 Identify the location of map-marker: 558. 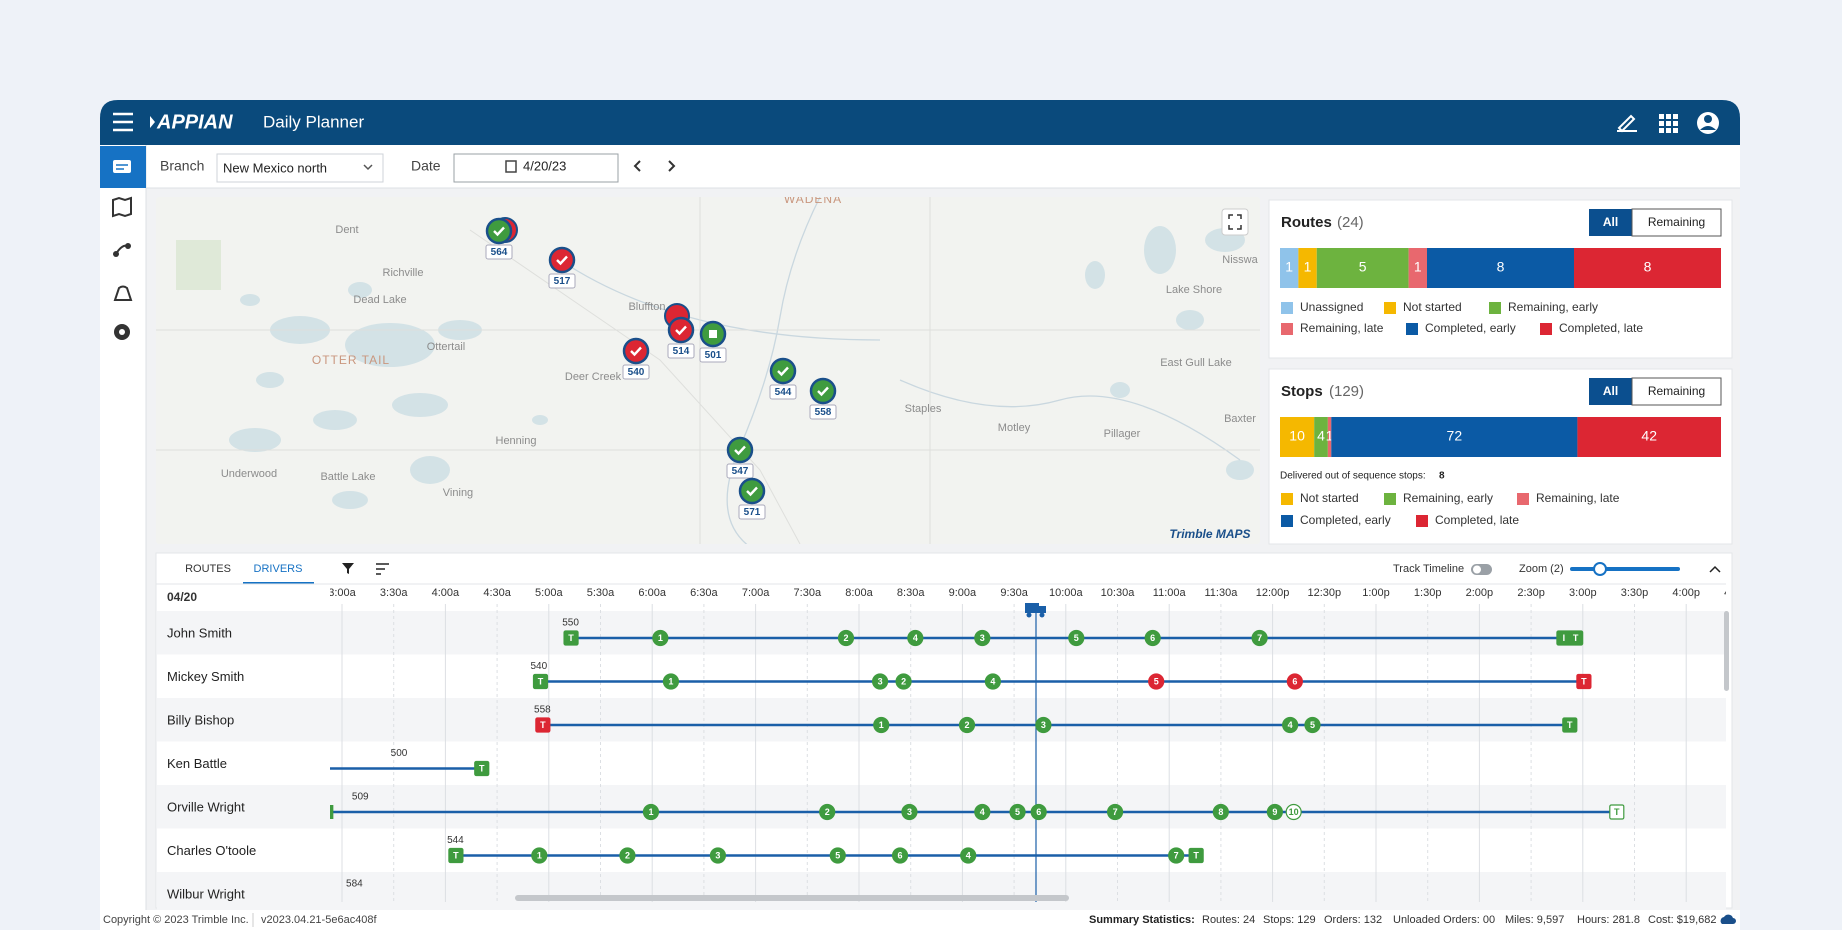
(823, 399).